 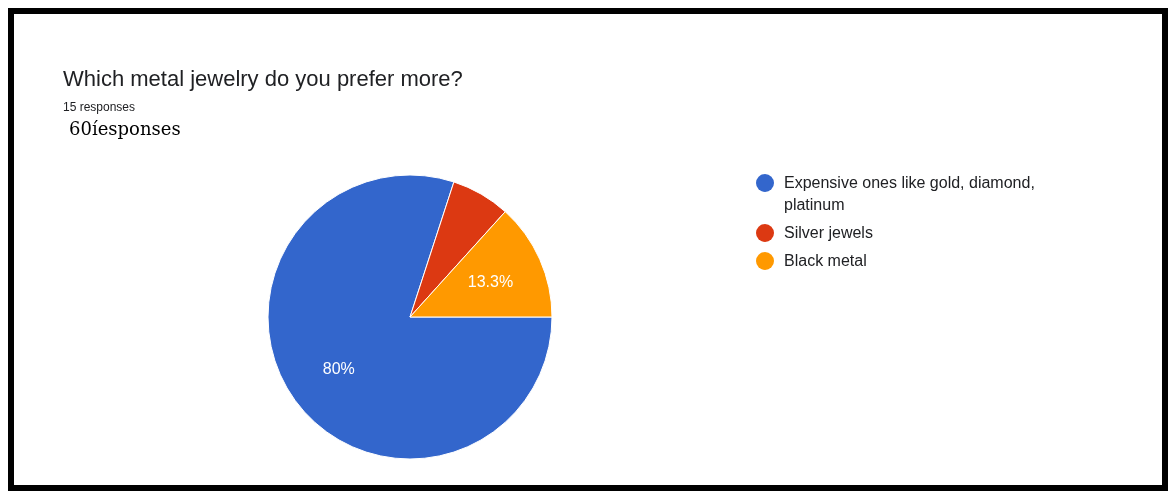 I want to click on chart-title: Which metal jewelry do you prefer more?, so click(x=263, y=79).